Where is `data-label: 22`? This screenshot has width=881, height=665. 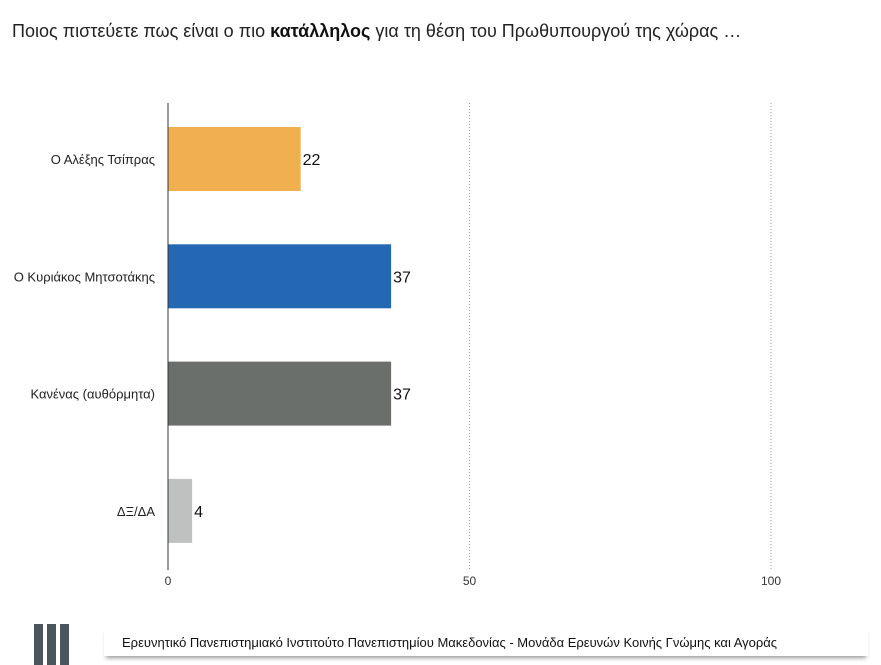
data-label: 22 is located at coordinates (312, 160).